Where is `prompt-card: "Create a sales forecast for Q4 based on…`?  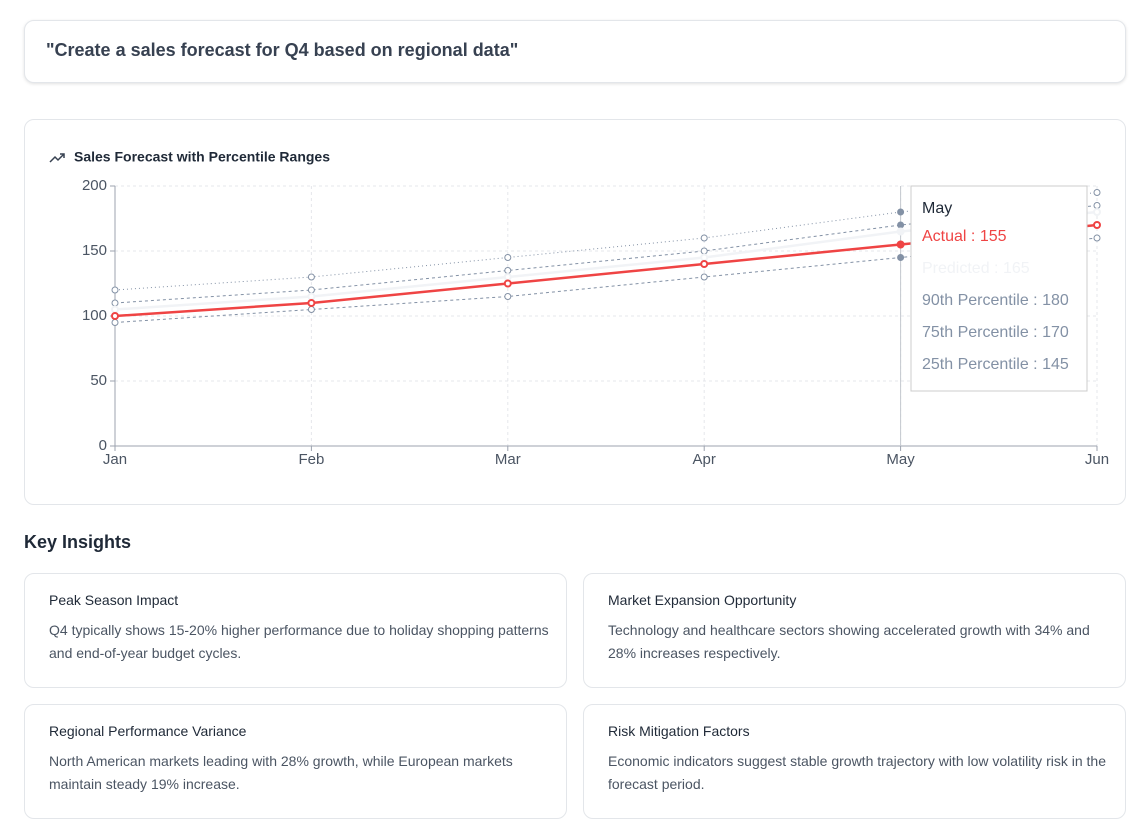
prompt-card: "Create a sales forecast for Q4 based on… is located at coordinates (575, 51).